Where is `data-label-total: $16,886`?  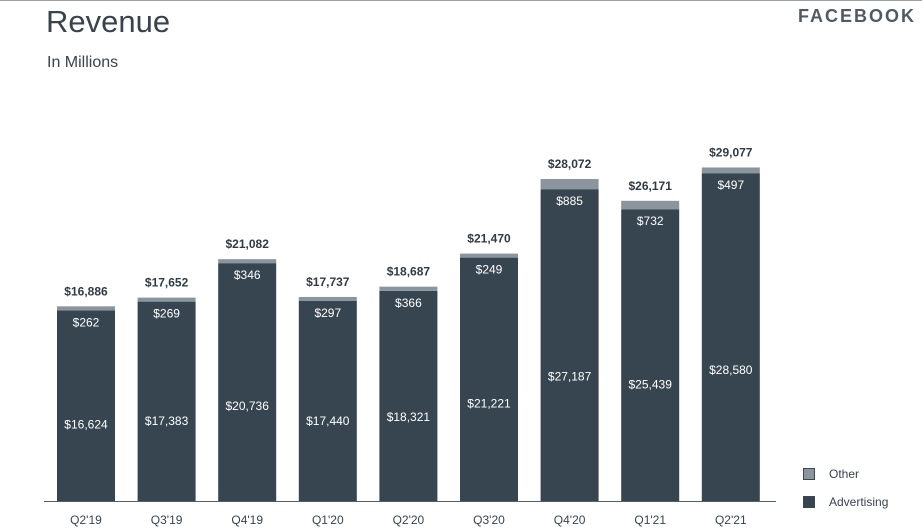 data-label-total: $16,886 is located at coordinates (86, 291).